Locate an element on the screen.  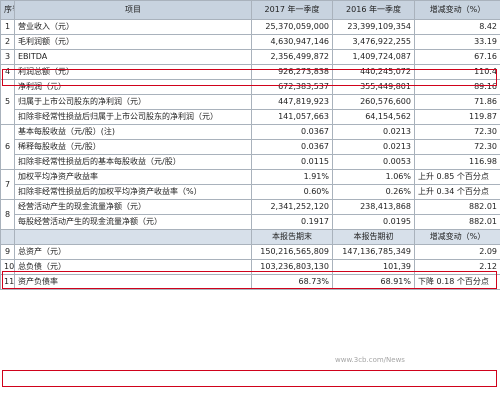
row-value-current: 25,370,059,000 is located at coordinates (292, 27).